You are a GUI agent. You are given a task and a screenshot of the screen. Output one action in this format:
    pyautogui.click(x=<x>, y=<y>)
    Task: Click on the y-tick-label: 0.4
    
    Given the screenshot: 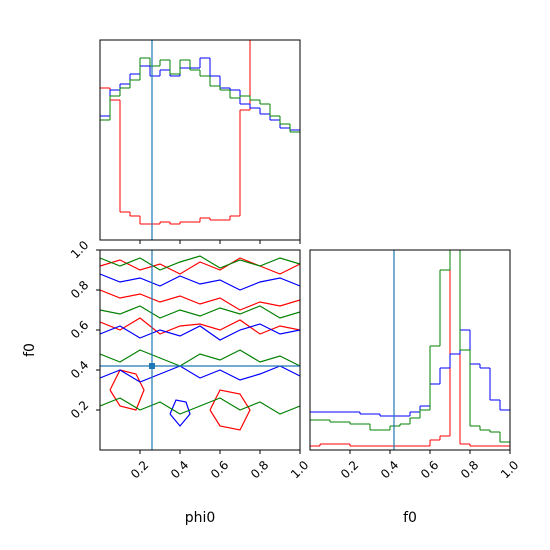 What is the action you would take?
    pyautogui.click(x=79, y=369)
    